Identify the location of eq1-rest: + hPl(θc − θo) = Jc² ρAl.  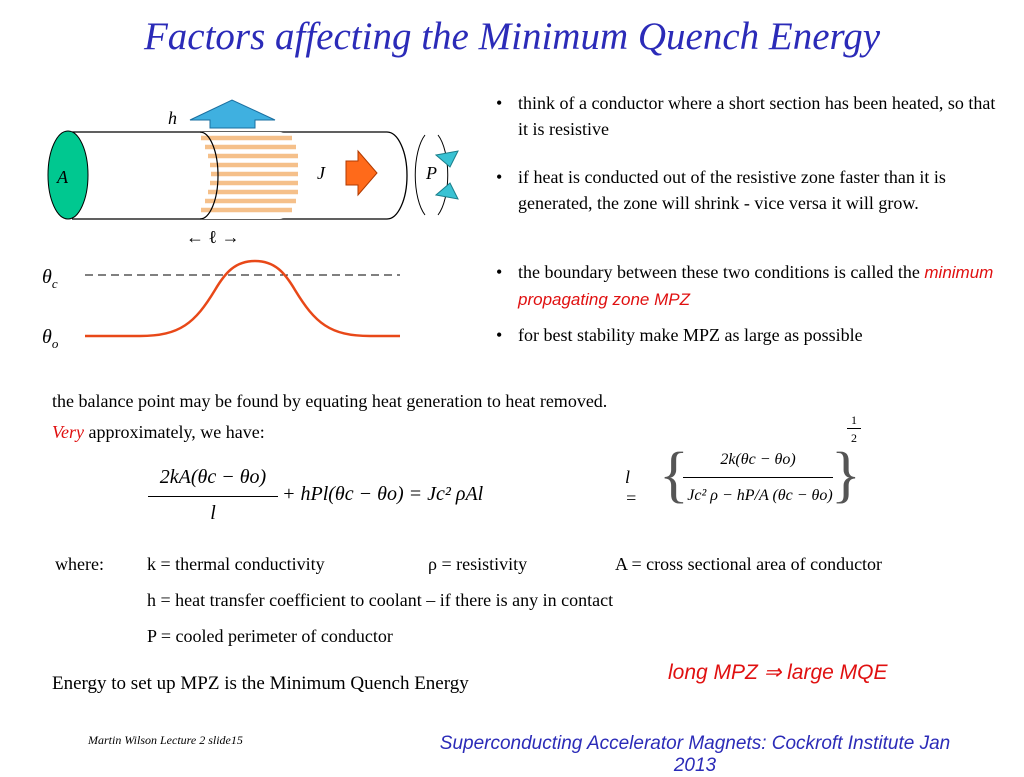
(383, 494).